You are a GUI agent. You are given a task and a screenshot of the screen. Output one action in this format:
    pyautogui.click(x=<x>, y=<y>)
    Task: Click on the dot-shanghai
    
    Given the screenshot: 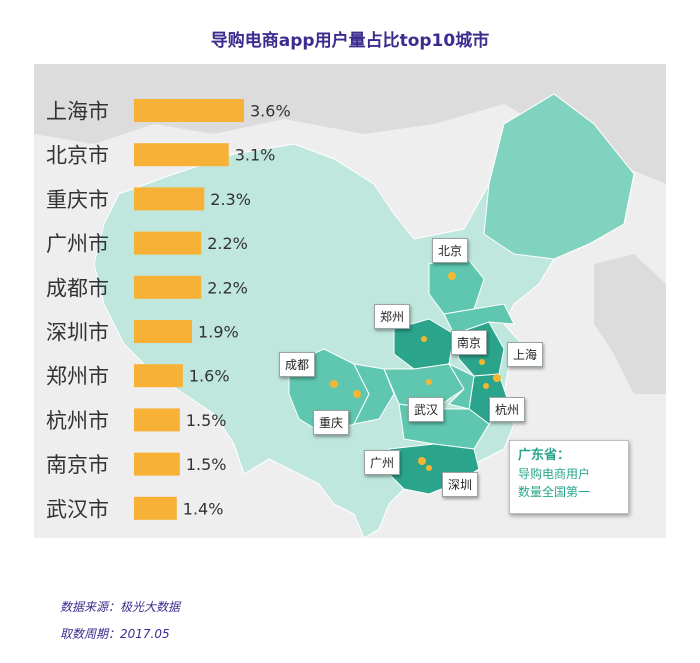 What is the action you would take?
    pyautogui.click(x=497, y=378)
    